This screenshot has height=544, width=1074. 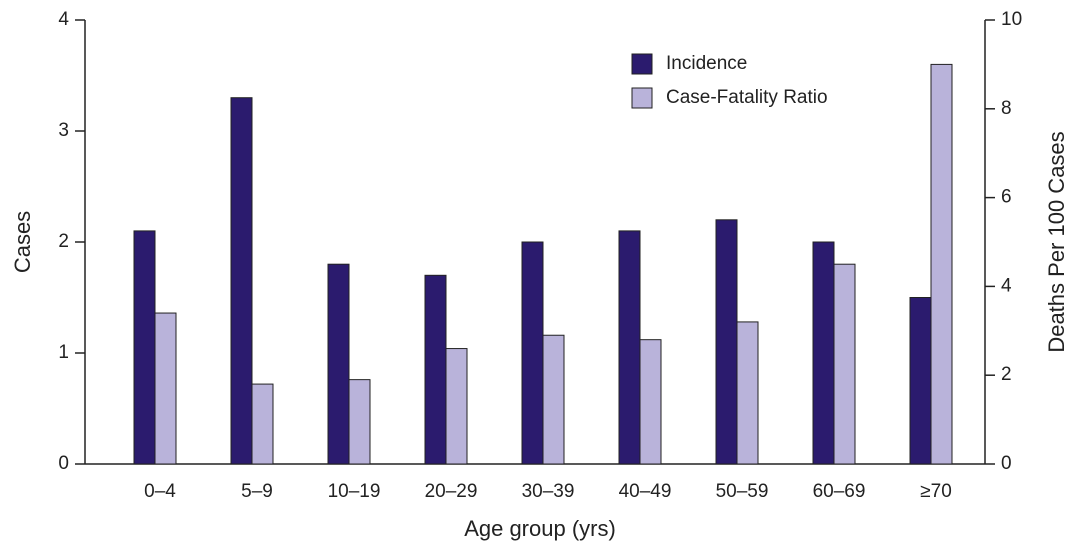 I want to click on y-tick-label: 1, so click(x=63, y=352).